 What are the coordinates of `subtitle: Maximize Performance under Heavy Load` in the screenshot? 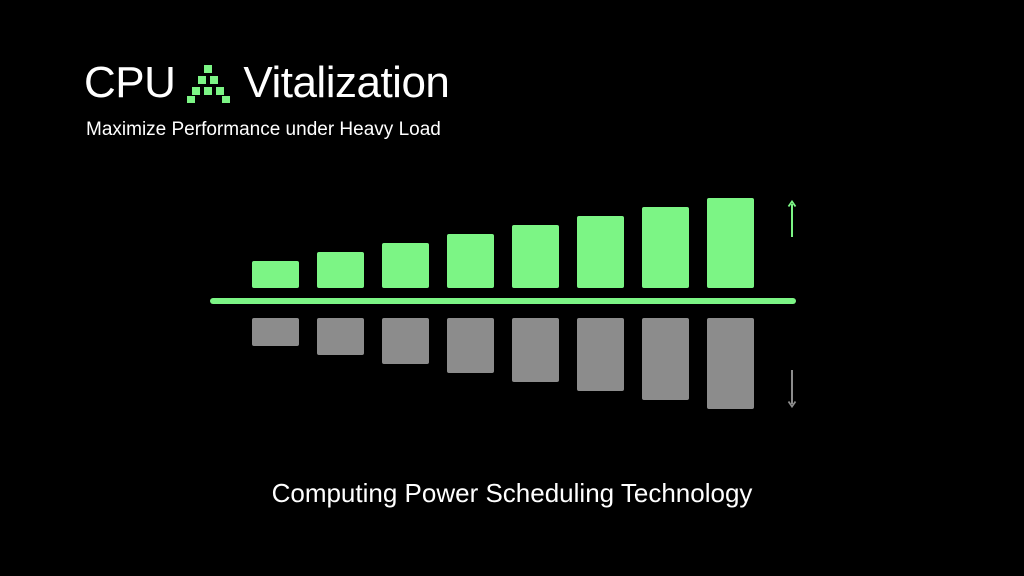 It's located at (263, 129).